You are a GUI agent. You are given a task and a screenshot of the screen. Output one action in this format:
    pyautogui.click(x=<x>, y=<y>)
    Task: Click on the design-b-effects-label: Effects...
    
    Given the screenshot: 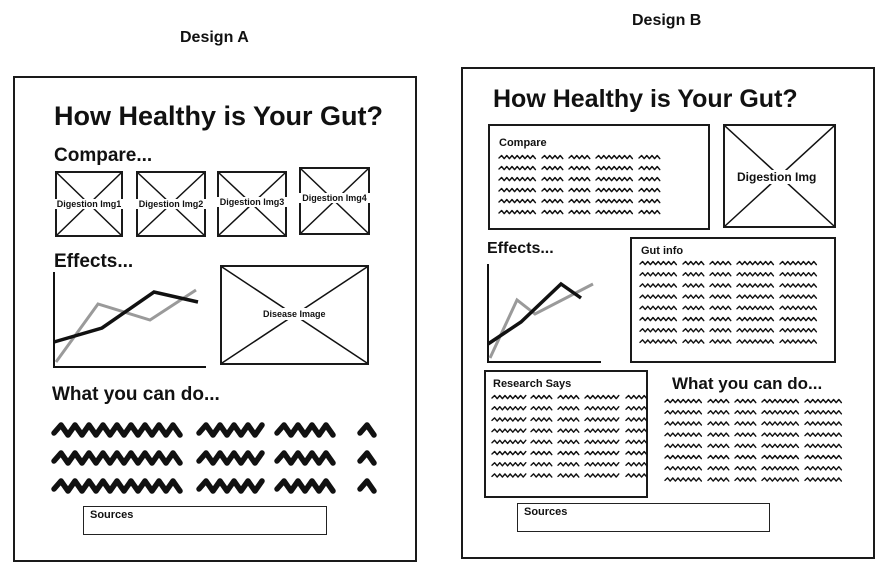 What is the action you would take?
    pyautogui.click(x=520, y=248)
    